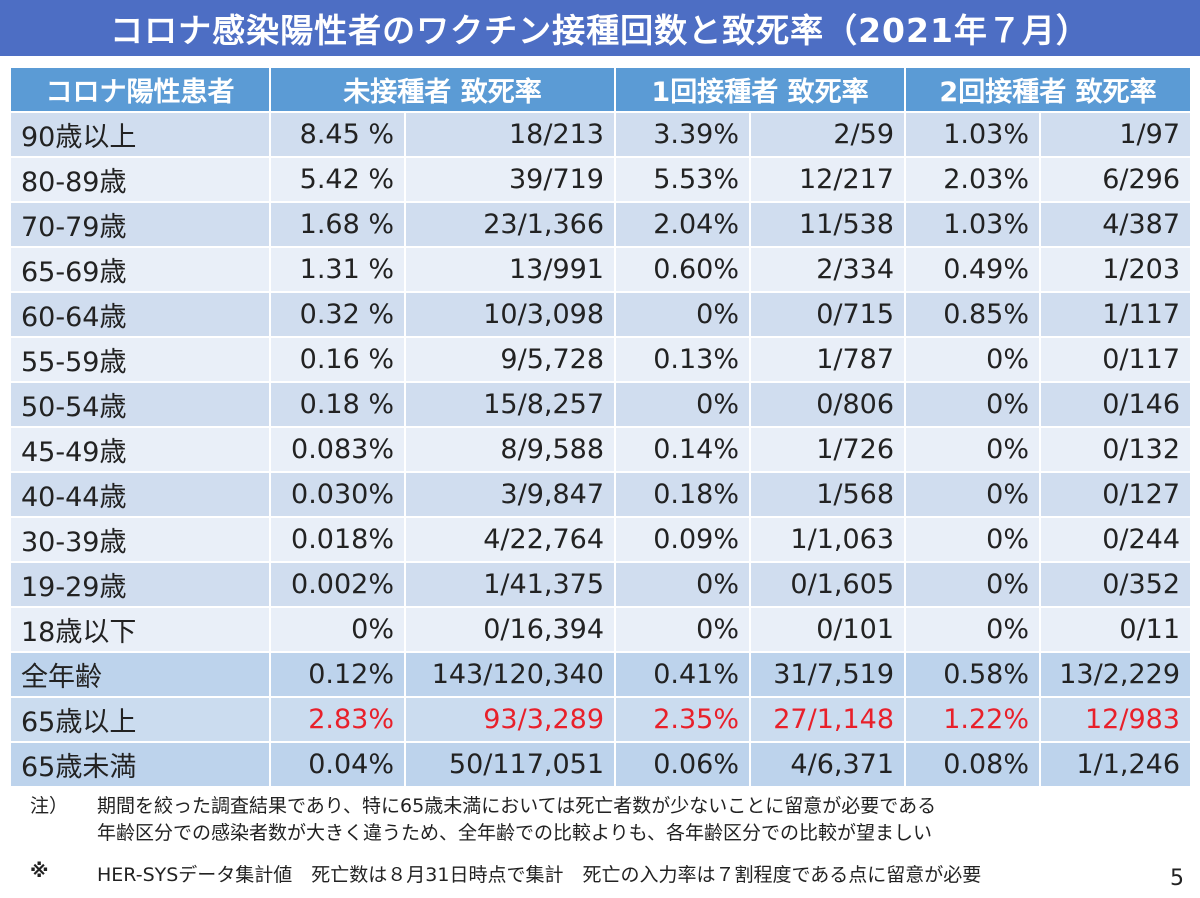  I want to click on unvaccinated-fraction-cell: 50/117,051, so click(510, 764).